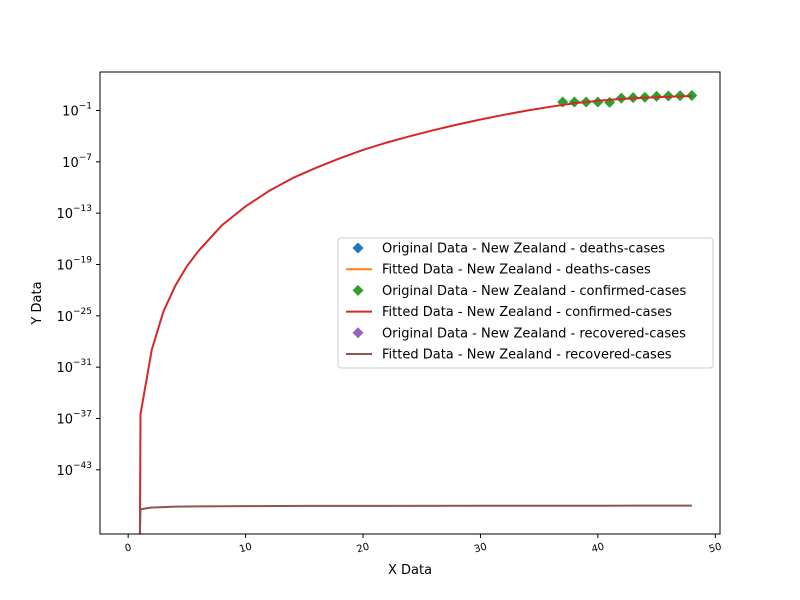  I want to click on y-tick-label: 10⁻³⁷, so click(74, 419).